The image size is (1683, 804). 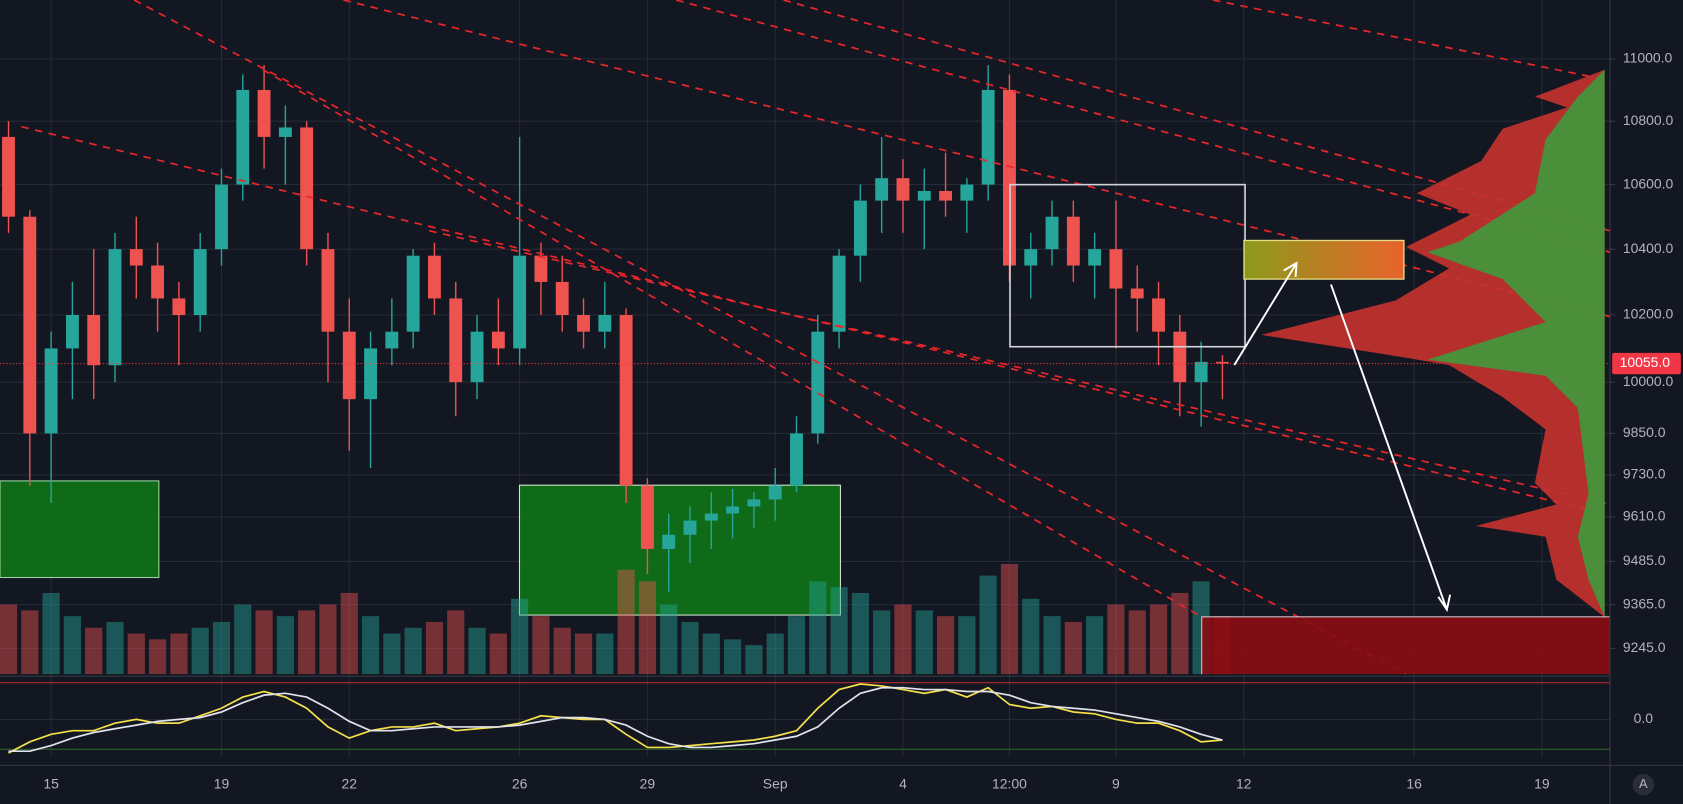 What do you see at coordinates (1648, 183) in the screenshot?
I see `y-tick-label: 10600.0` at bounding box center [1648, 183].